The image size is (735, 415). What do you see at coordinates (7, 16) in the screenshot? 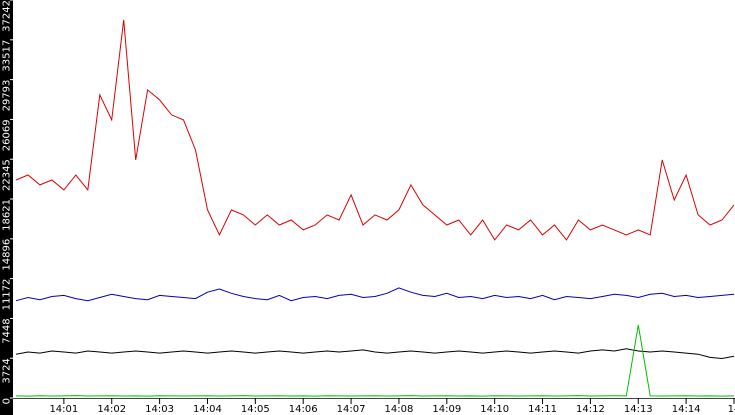
I see `y-tick-label: 37242` at bounding box center [7, 16].